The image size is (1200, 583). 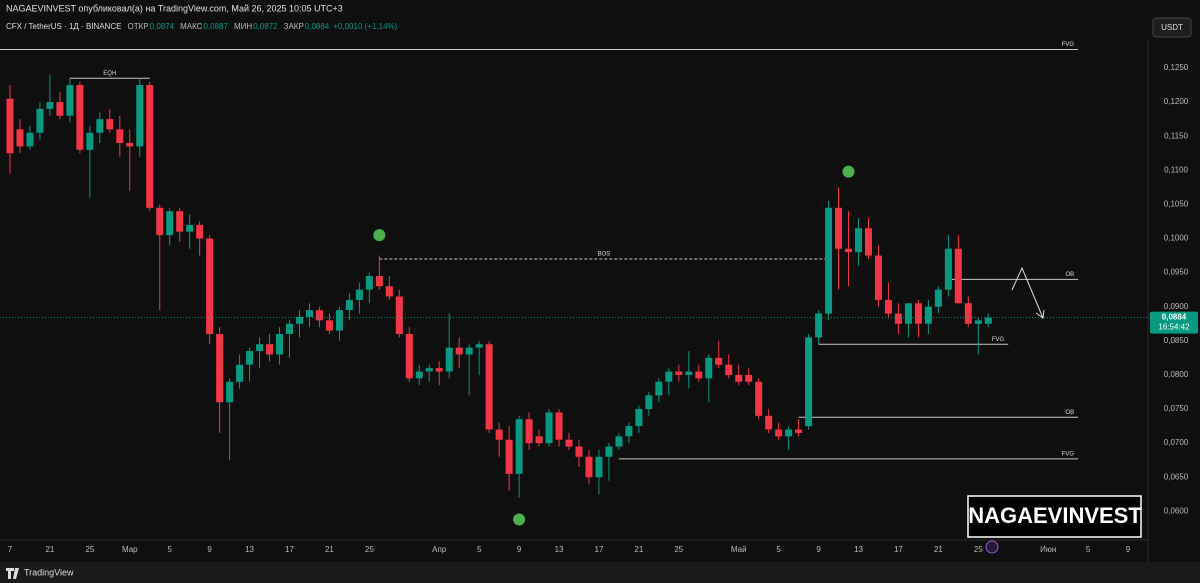 I want to click on legend-text: 0,0872, so click(x=265, y=26).